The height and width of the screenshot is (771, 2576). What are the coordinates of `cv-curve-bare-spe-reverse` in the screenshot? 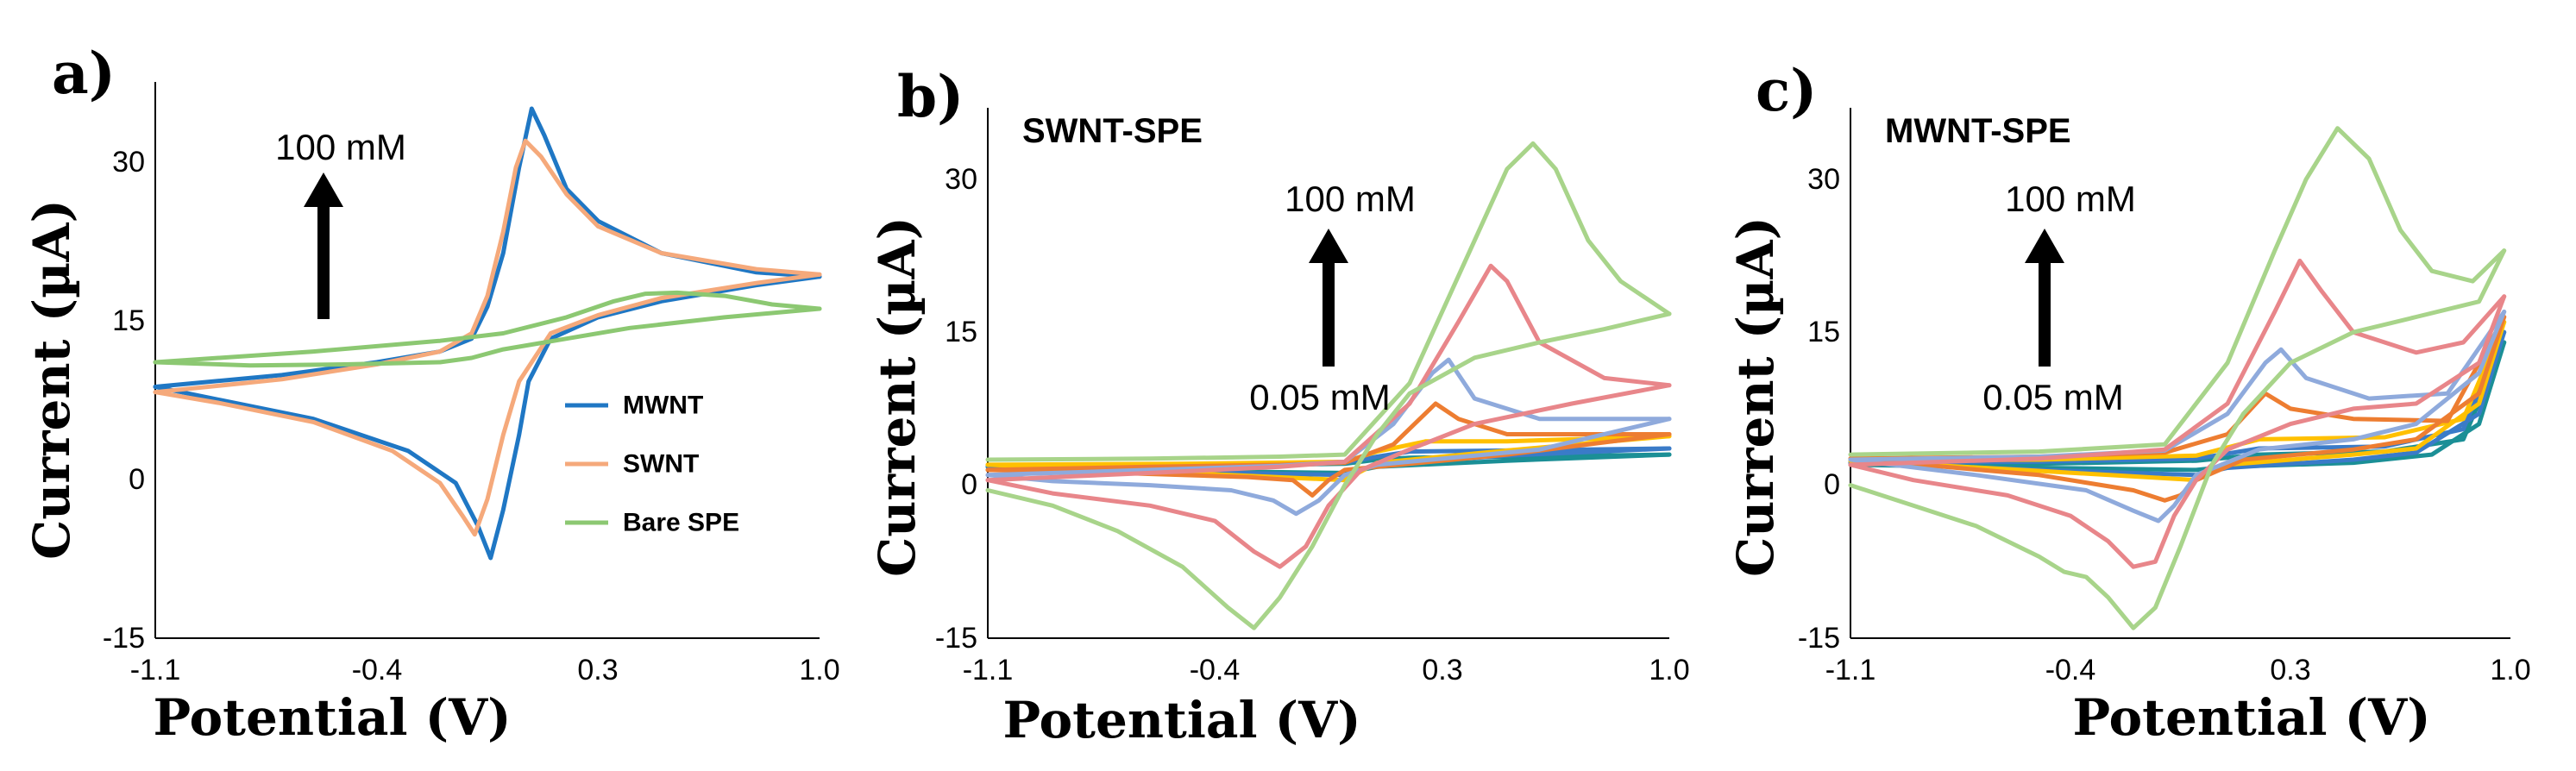 It's located at (487, 337).